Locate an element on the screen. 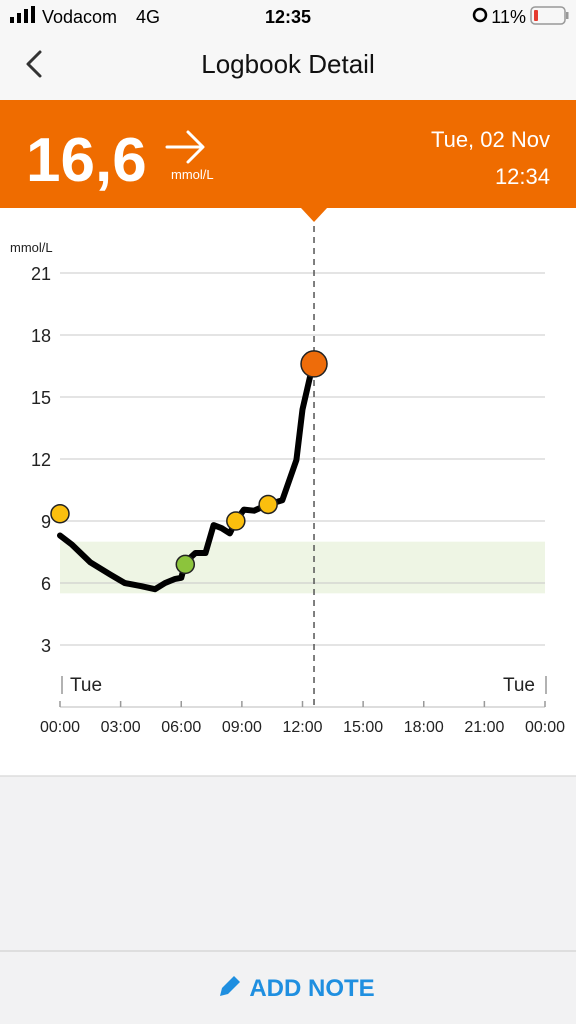 Image resolution: width=576 pixels, height=1024 pixels. y-tick-label: 6 is located at coordinates (46, 584).